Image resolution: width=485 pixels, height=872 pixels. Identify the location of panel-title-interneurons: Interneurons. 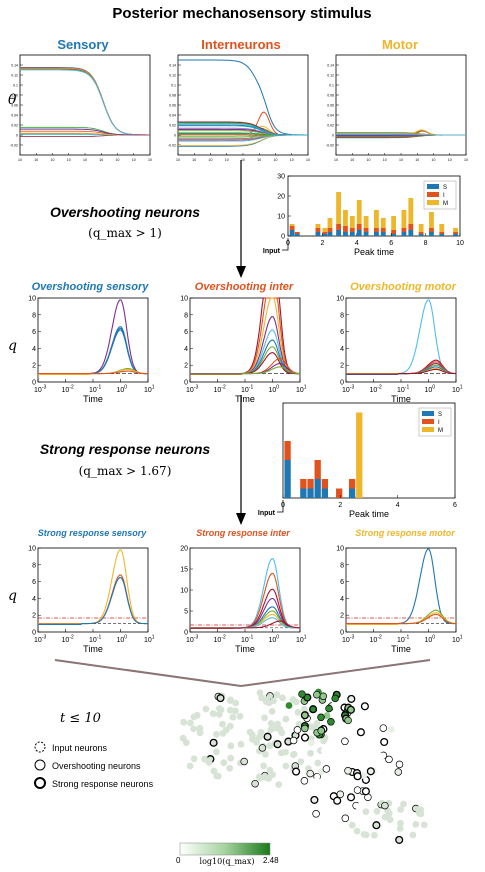
(240, 44).